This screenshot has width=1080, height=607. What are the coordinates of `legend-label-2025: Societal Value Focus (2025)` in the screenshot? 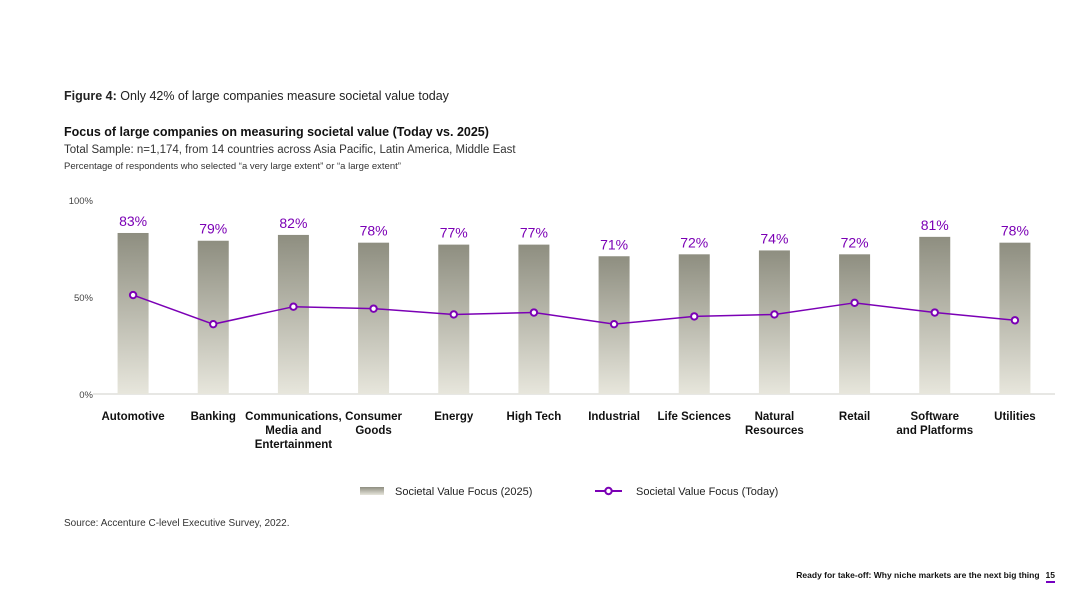 It's located at (463, 492).